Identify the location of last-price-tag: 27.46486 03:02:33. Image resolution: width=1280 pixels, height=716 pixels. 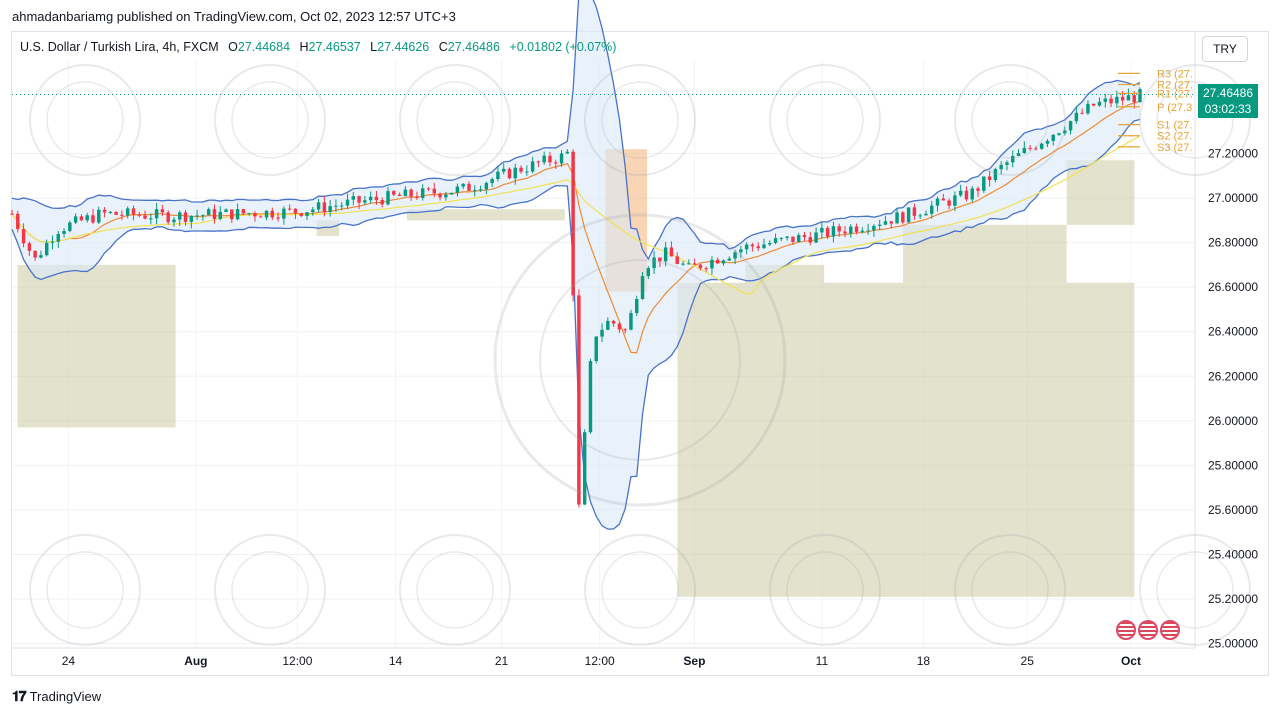
(1228, 101).